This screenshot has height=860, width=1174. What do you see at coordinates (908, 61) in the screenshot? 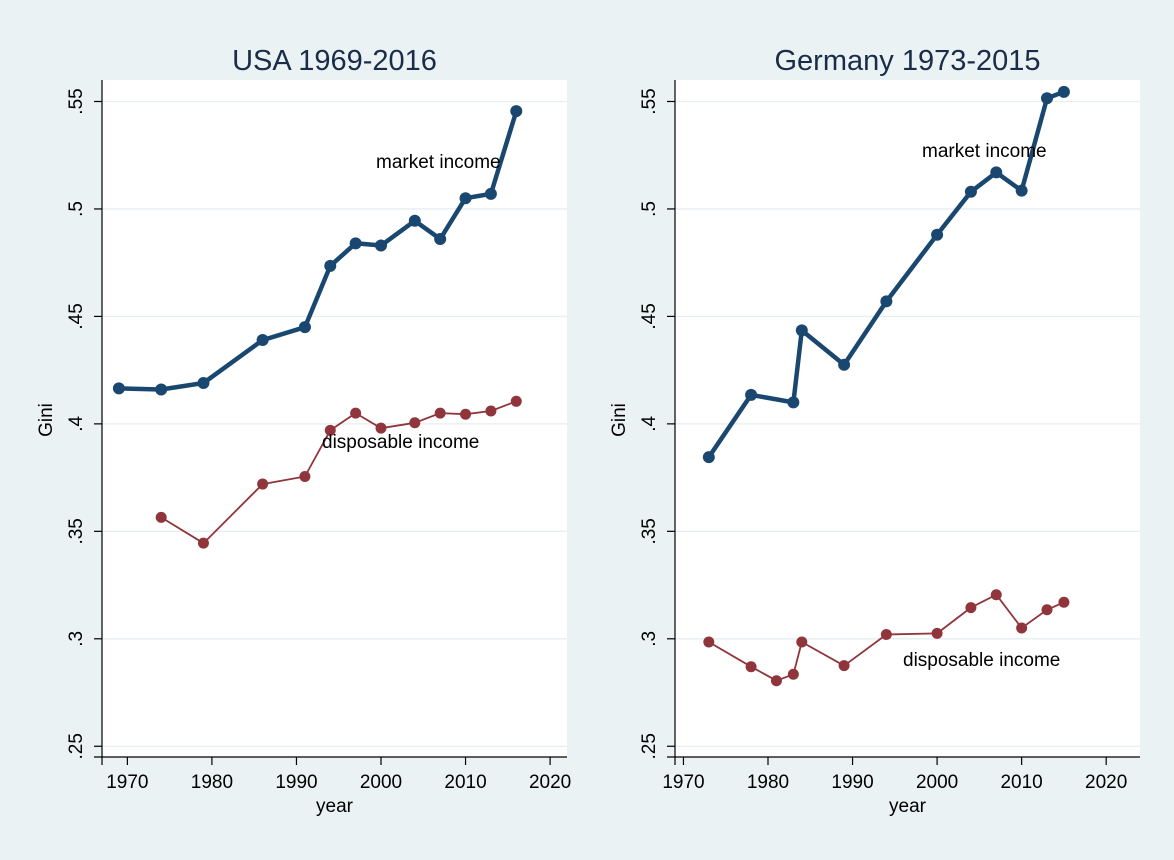
I see `chart-title: Germany 1973-2015` at bounding box center [908, 61].